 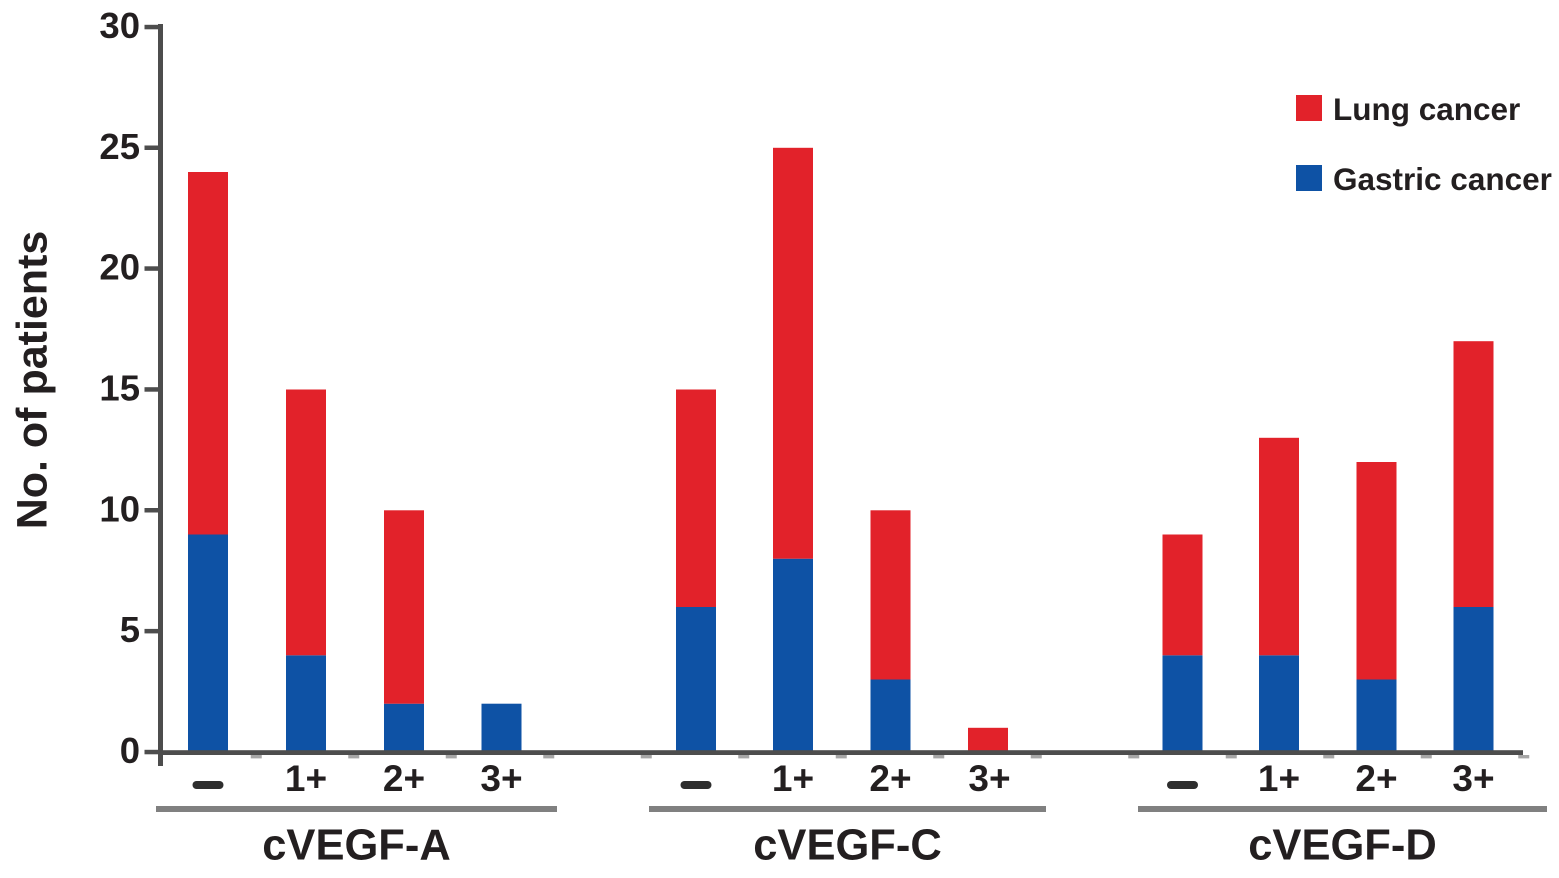 I want to click on svg-text: 15, so click(x=119, y=388).